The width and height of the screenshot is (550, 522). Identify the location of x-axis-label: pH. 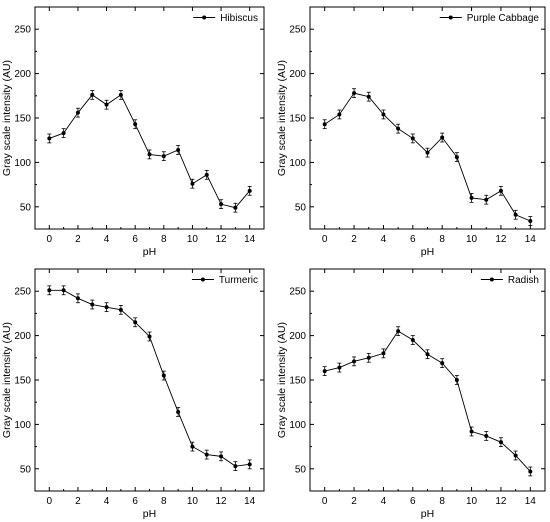
(427, 252).